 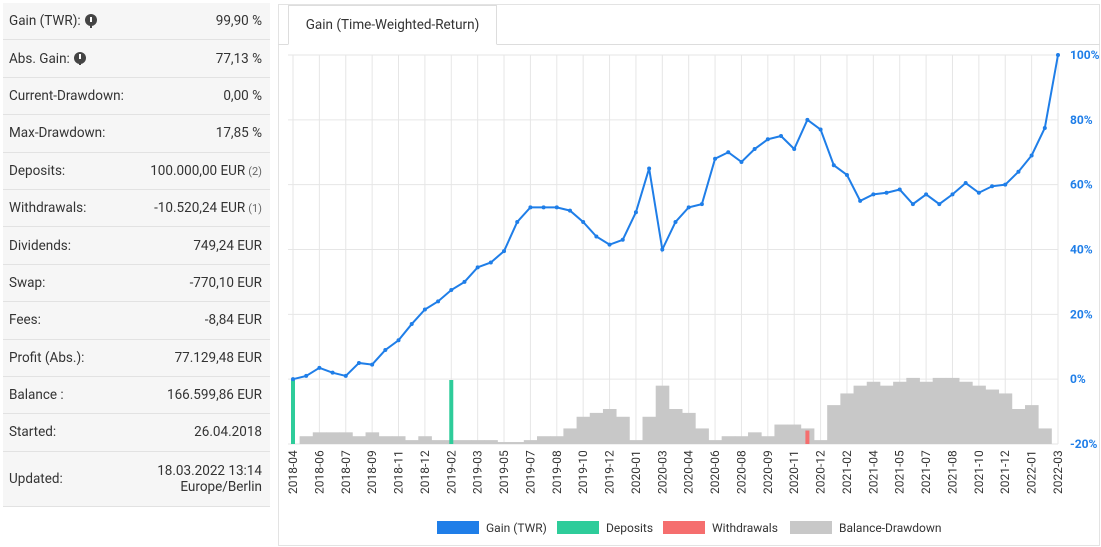 I want to click on x-tick-label: 2018-06, so click(x=319, y=472).